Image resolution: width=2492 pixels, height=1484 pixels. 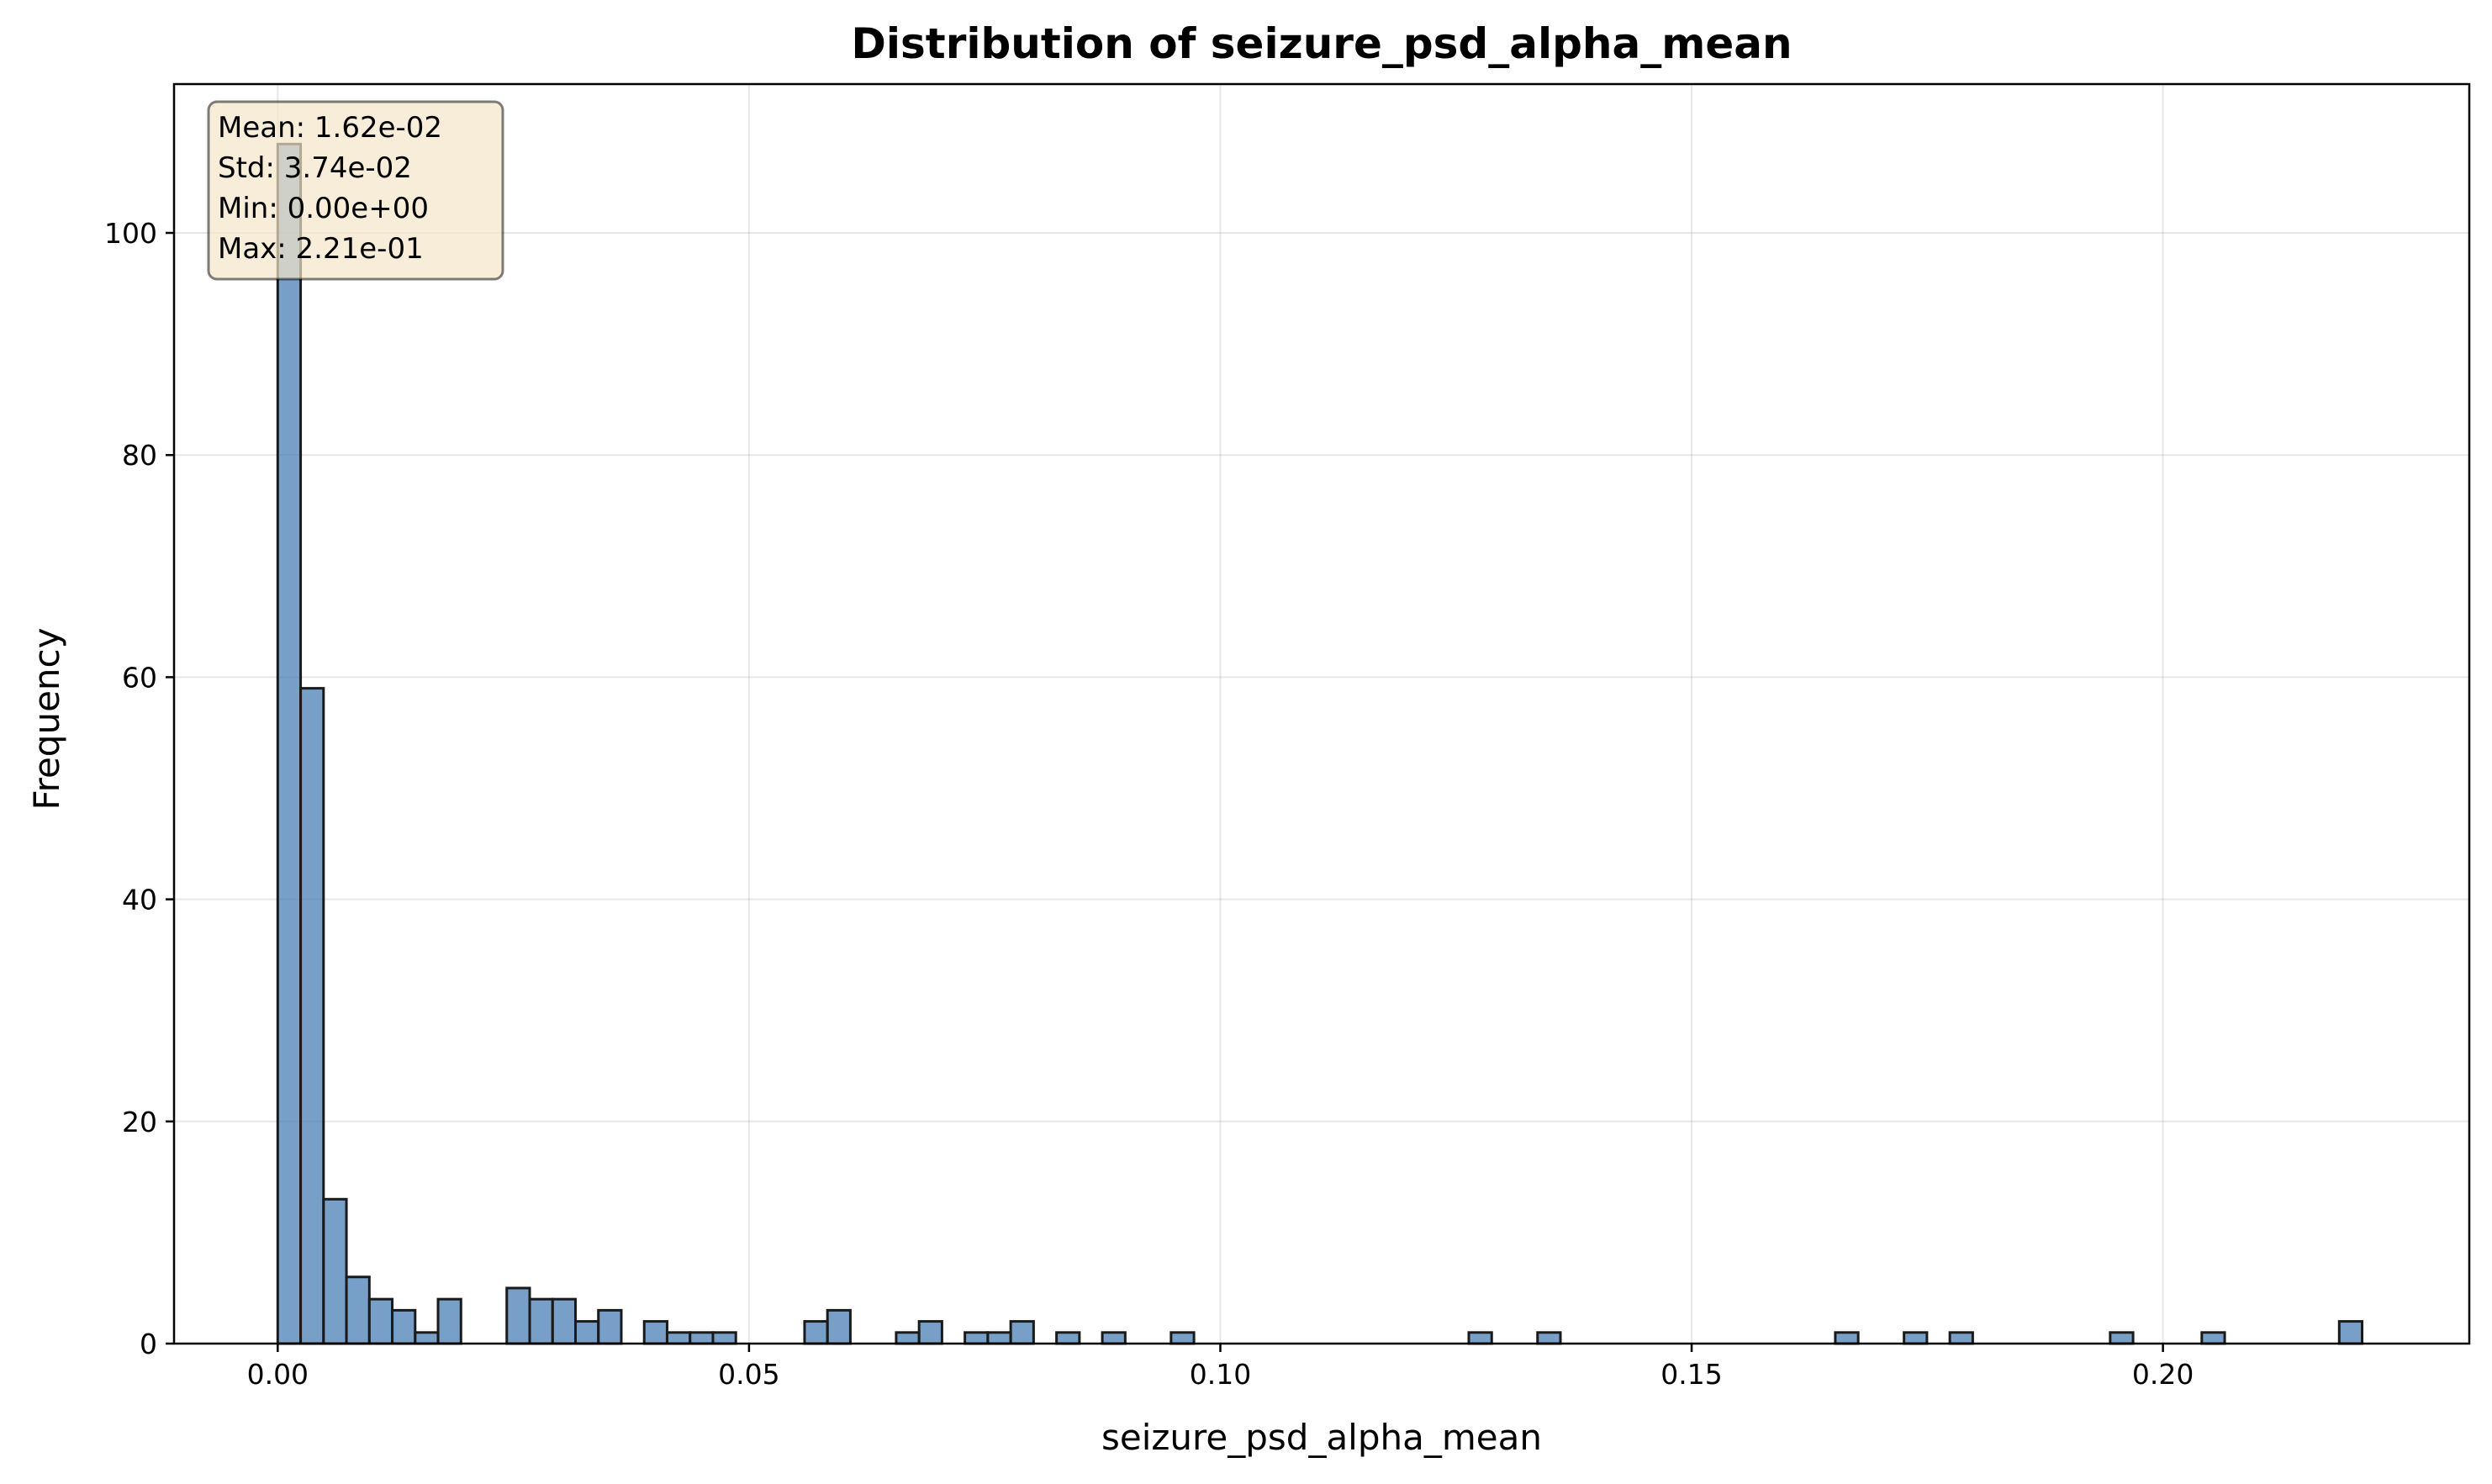 What do you see at coordinates (330, 128) in the screenshot?
I see `stats-mean: Mean: 1.62e-02` at bounding box center [330, 128].